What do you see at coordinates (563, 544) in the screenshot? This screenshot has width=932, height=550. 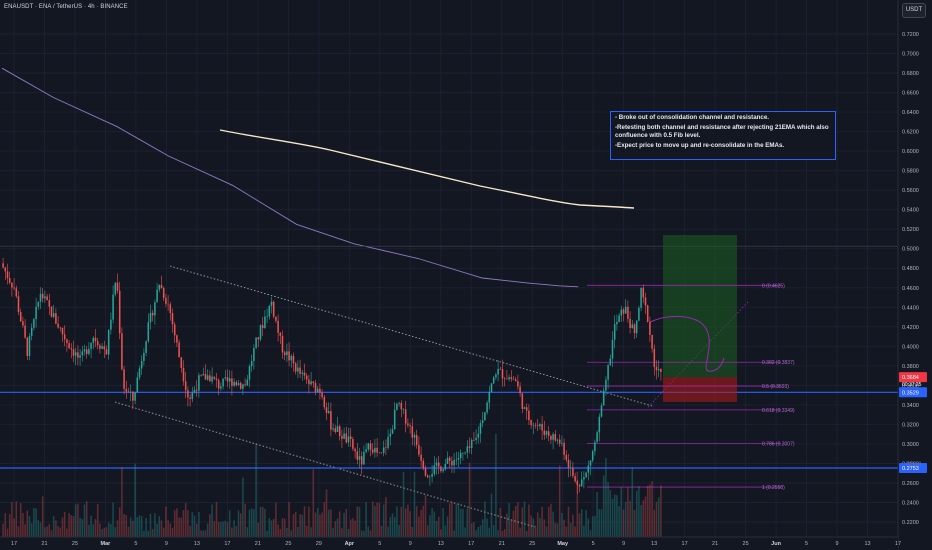 I see `time-tick-label: May` at bounding box center [563, 544].